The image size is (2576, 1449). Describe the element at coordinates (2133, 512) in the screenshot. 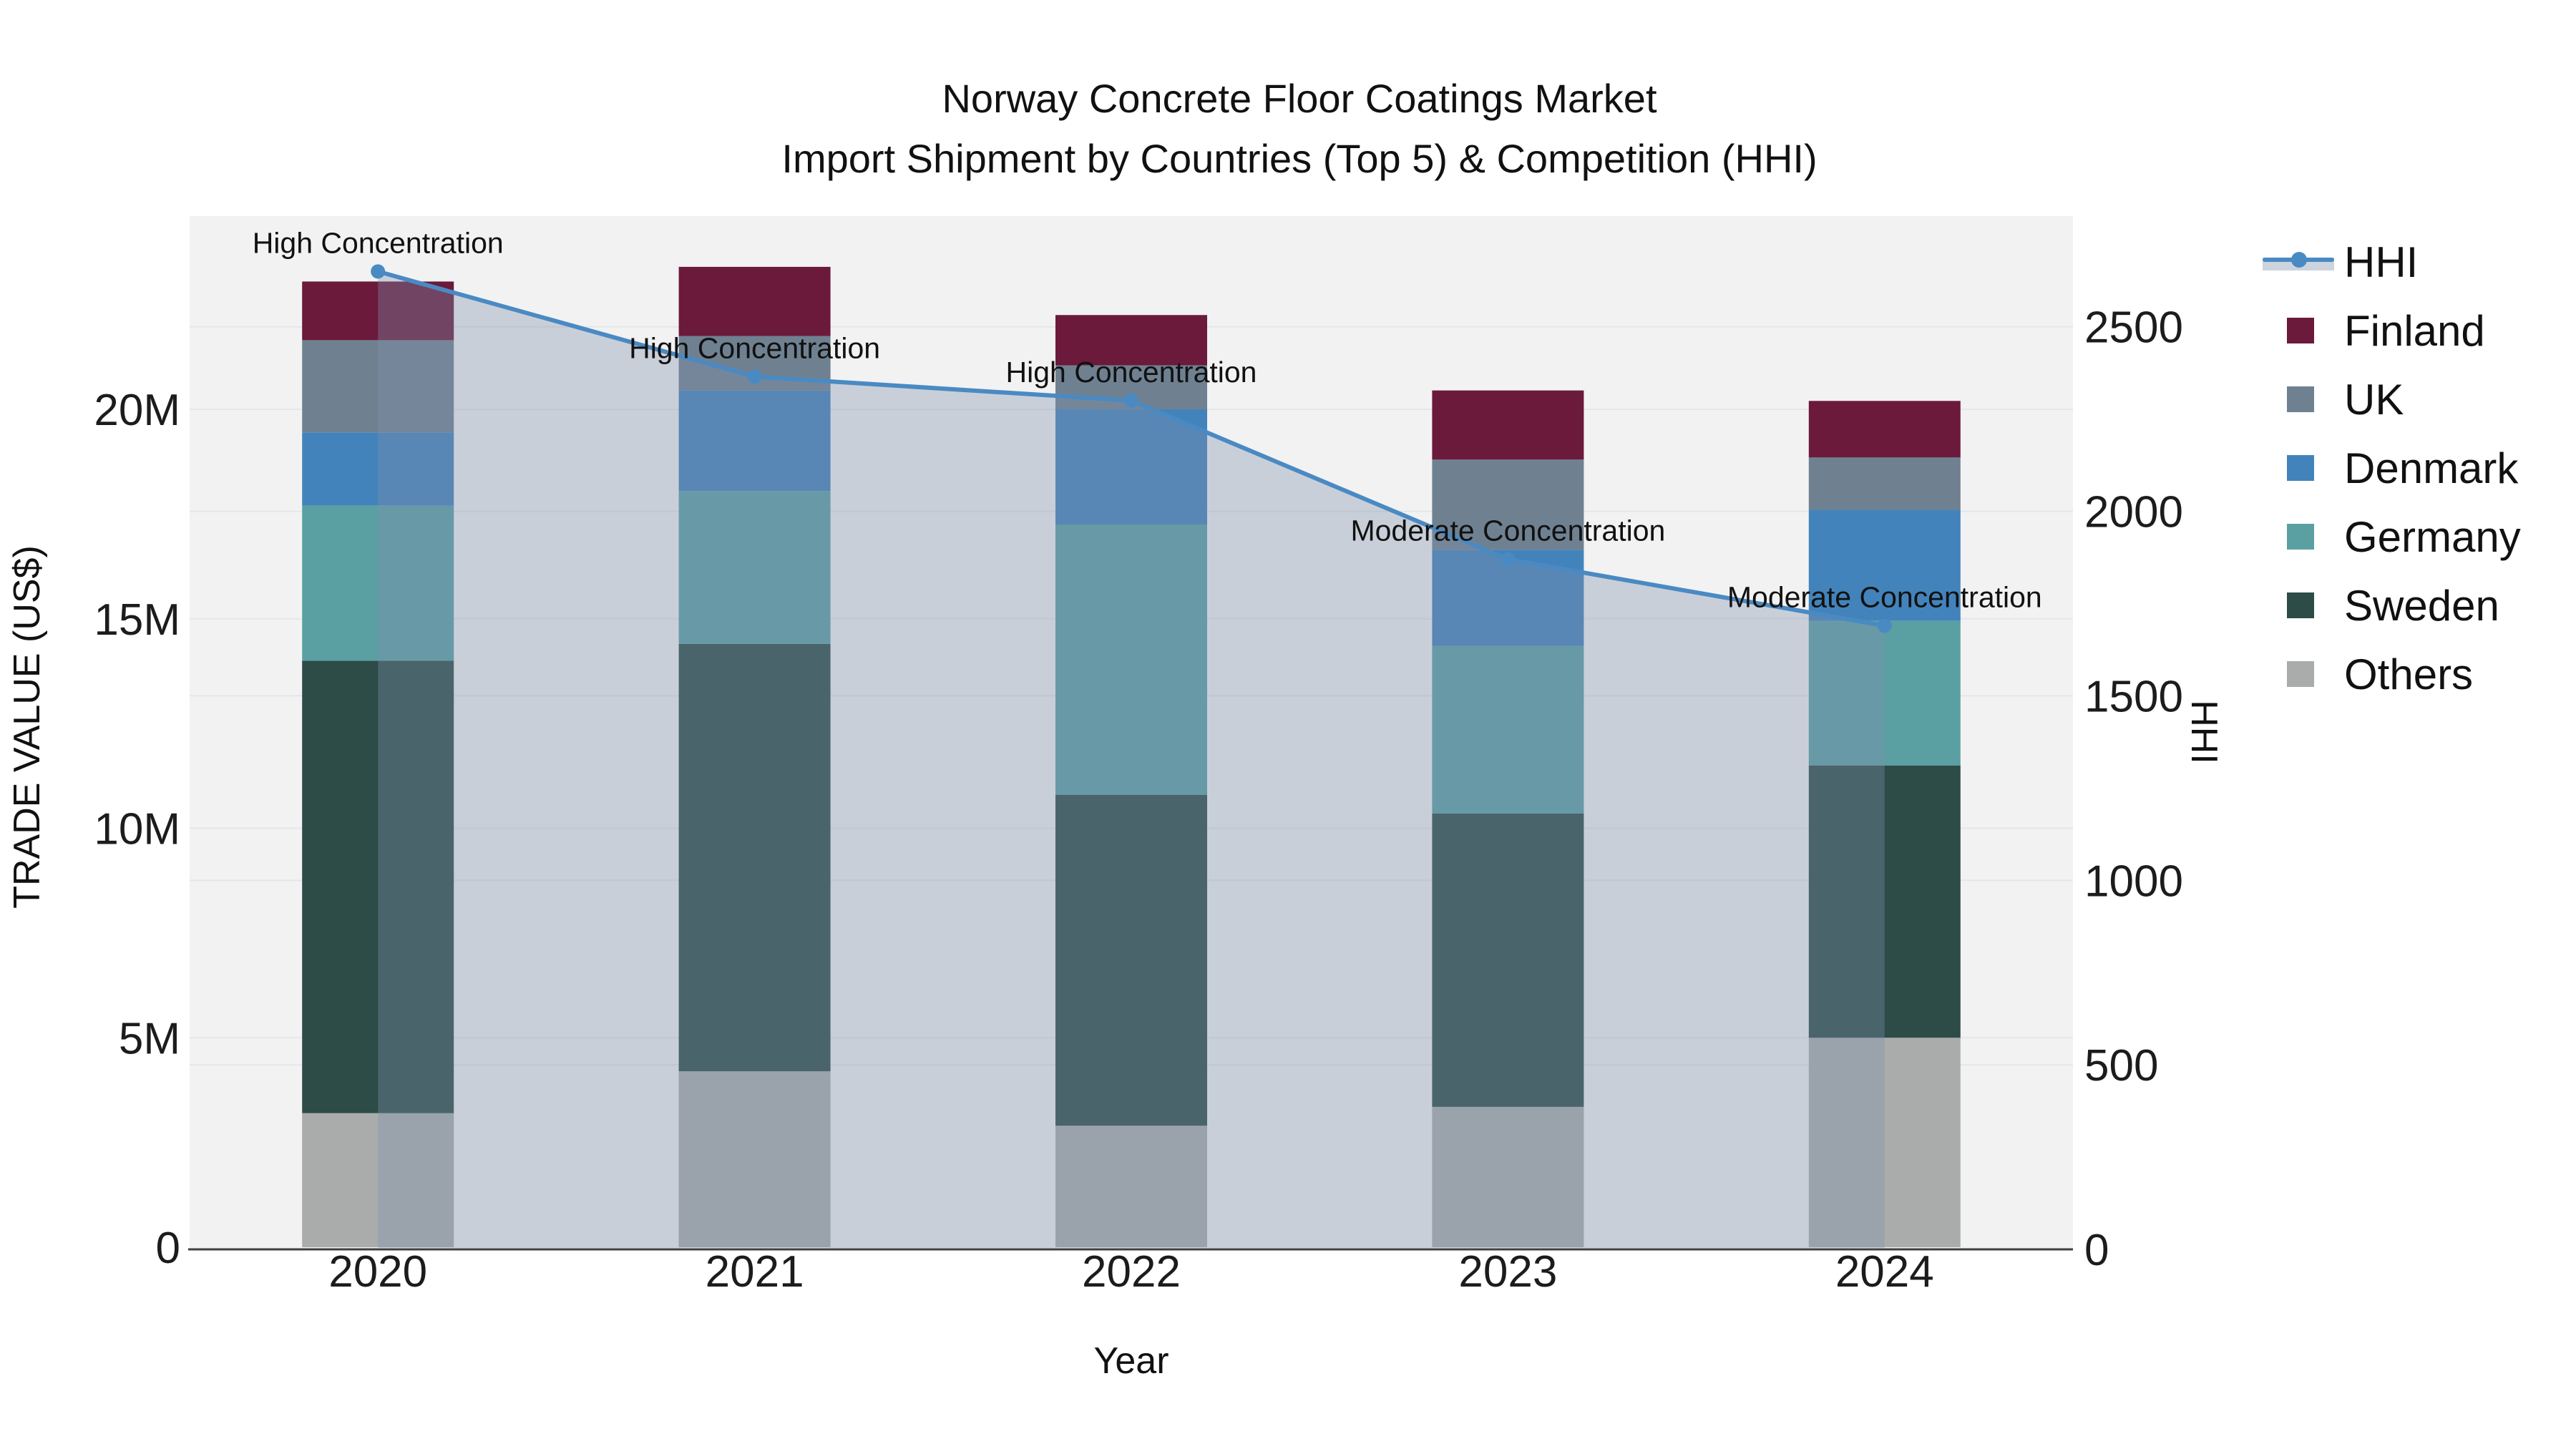

I see `y-right-tick-2000: 2000` at that location.